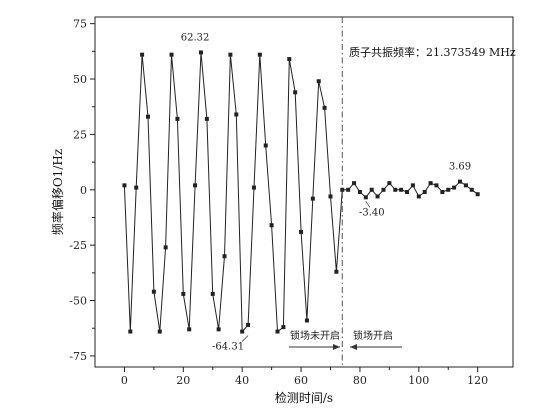 The image size is (558, 409). I want to click on x-axis-title: 检测时间/s, so click(304, 397).